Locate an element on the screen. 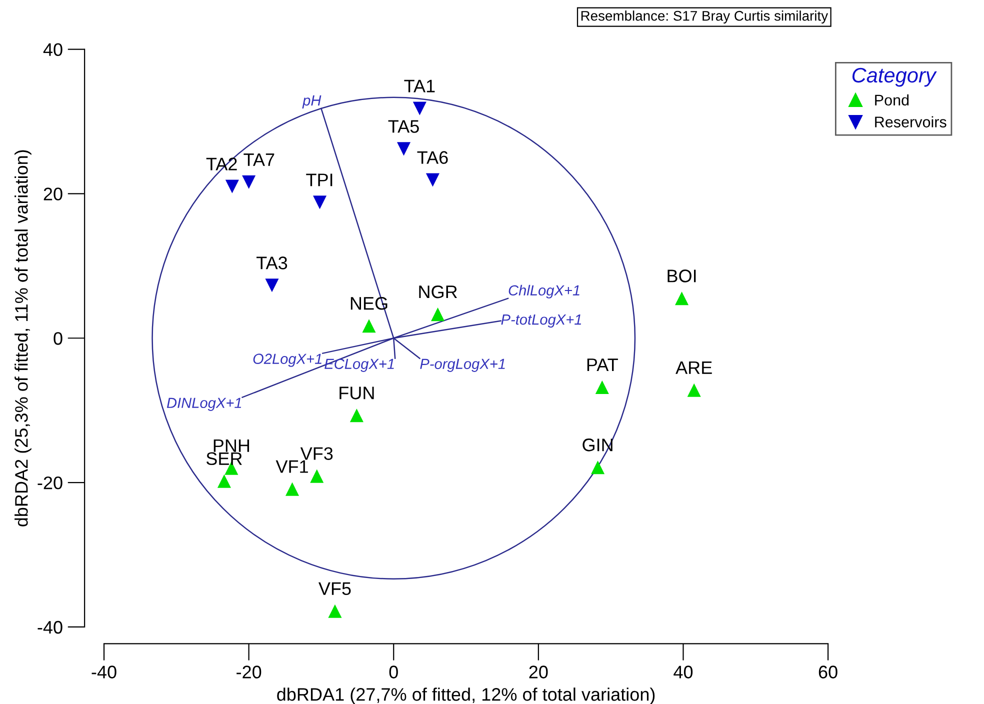  series-label: P-totLogX+1 is located at coordinates (541, 321).